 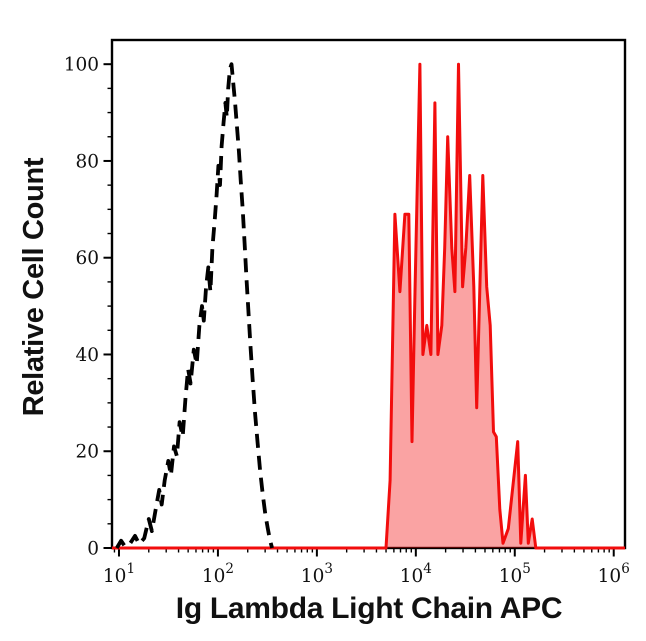 What do you see at coordinates (93, 549) in the screenshot?
I see `svg-text: 0` at bounding box center [93, 549].